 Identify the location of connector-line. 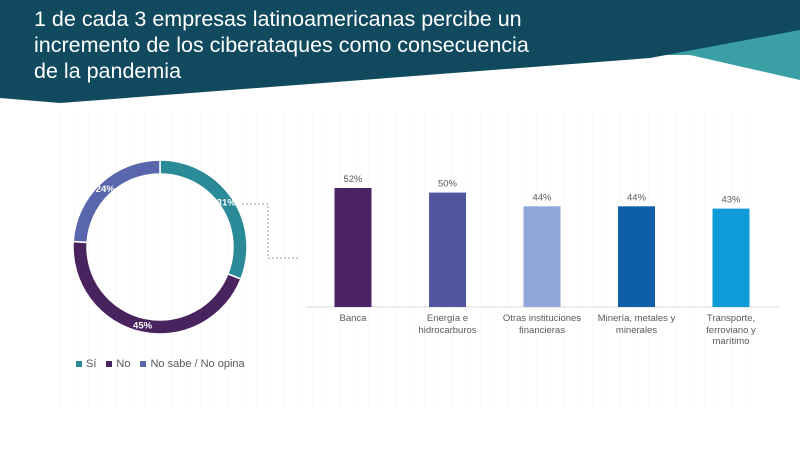
(271, 231).